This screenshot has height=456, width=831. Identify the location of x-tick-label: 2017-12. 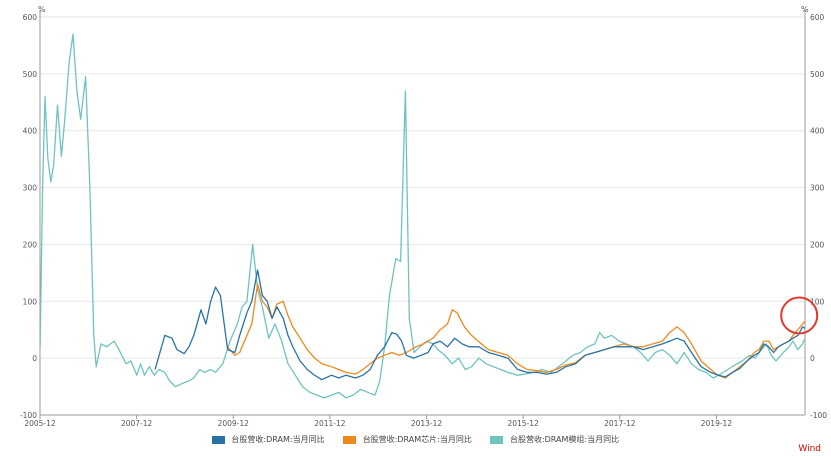
(620, 423).